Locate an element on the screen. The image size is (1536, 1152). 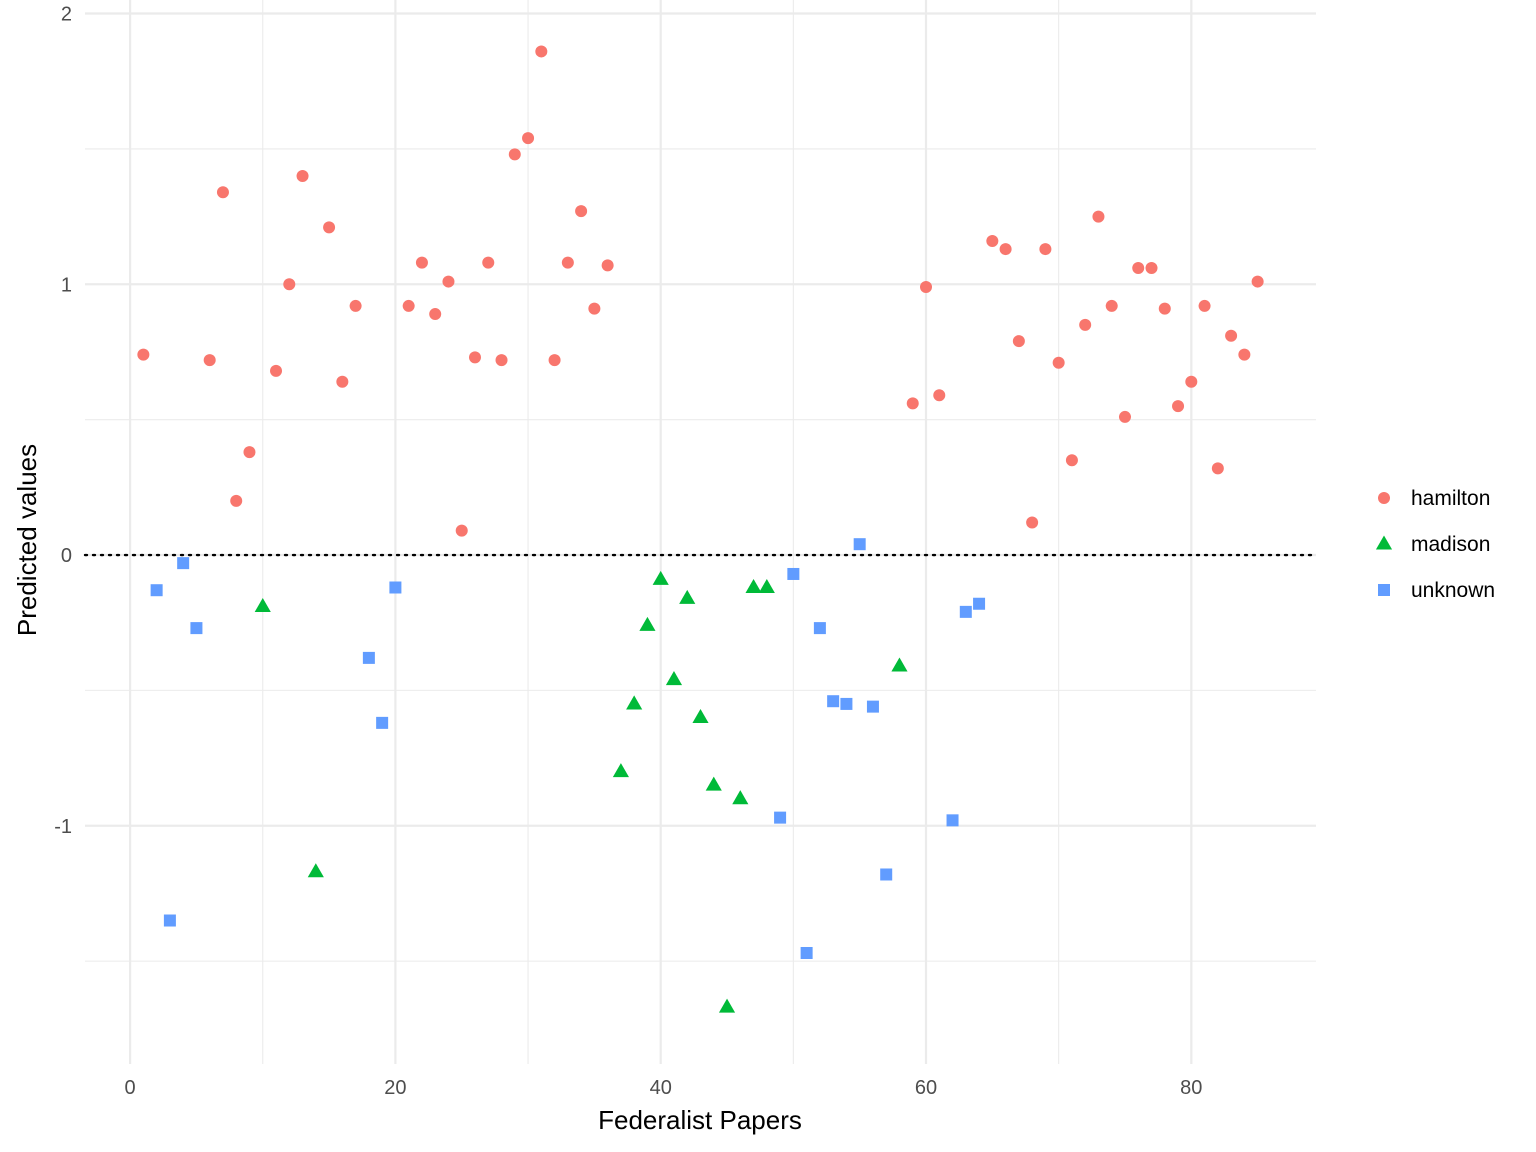
y-tick-label: 2 is located at coordinates (66, 15).